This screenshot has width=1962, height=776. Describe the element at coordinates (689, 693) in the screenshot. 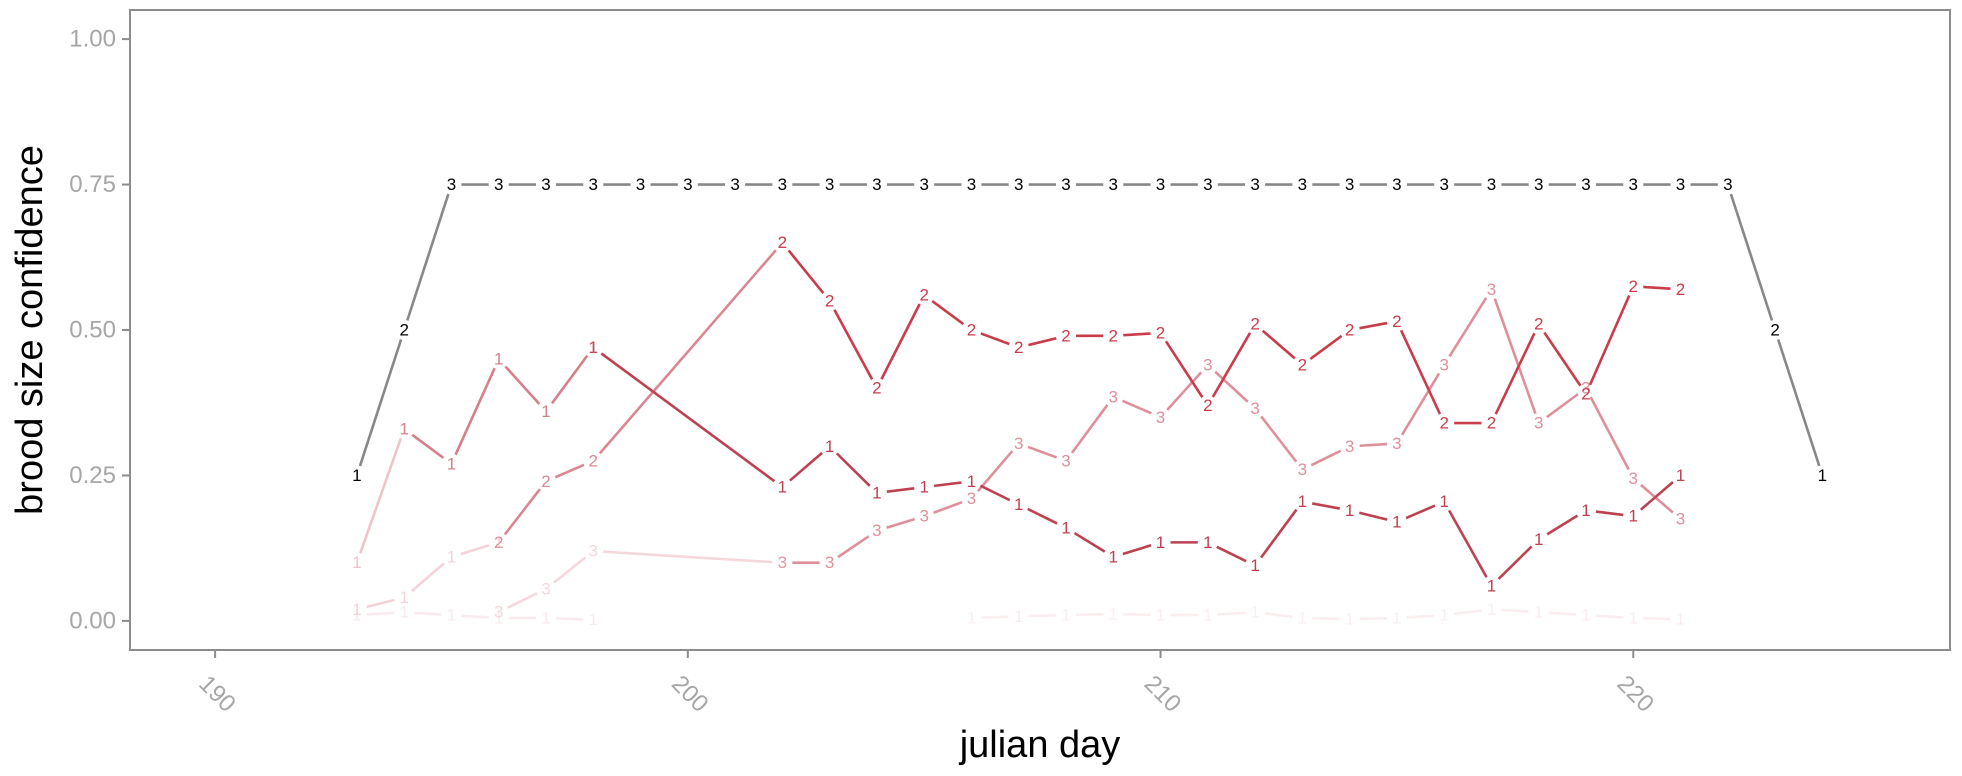

I see `x-tick-label: 200` at that location.